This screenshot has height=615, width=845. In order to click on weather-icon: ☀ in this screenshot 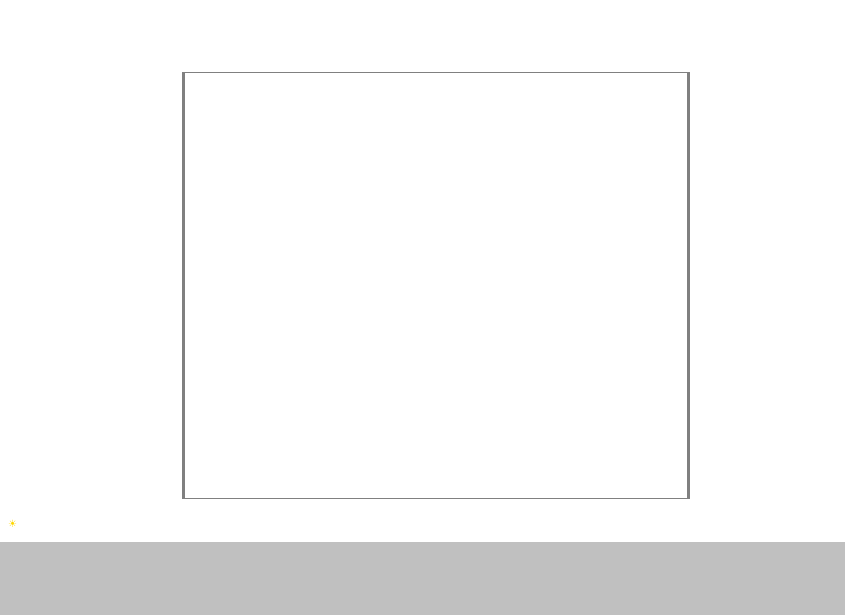, I will do `click(12, 524)`.